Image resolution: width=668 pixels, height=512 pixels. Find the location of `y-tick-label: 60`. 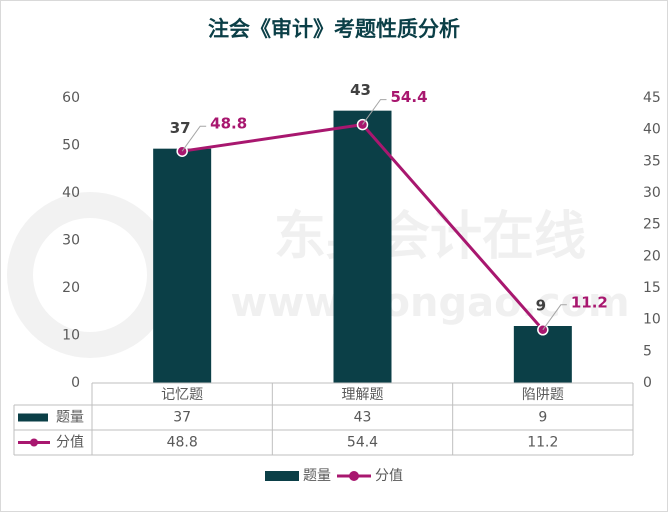

y-tick-label: 60 is located at coordinates (71, 98).